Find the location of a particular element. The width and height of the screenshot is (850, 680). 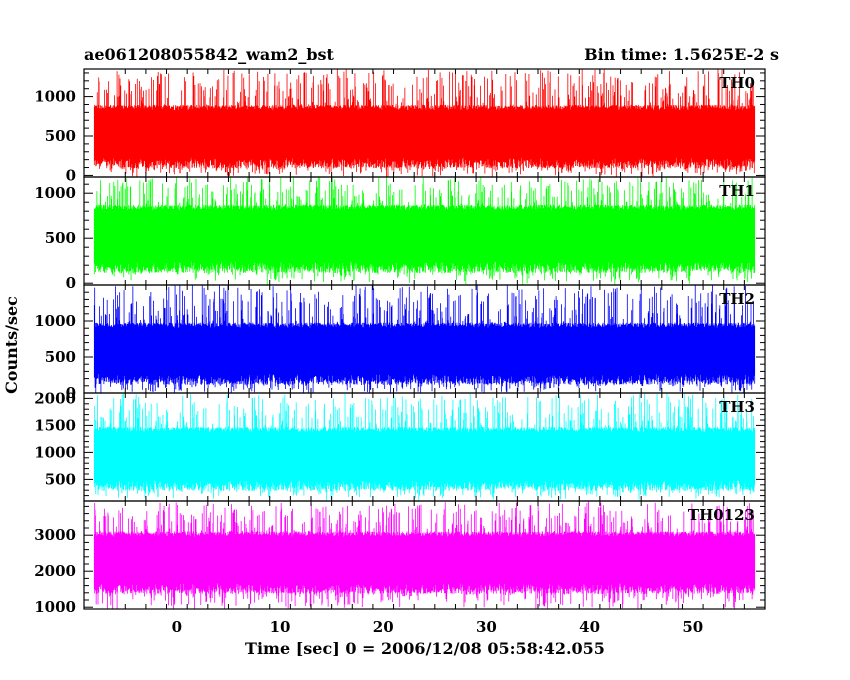

x-tick-label: 20 is located at coordinates (383, 627).